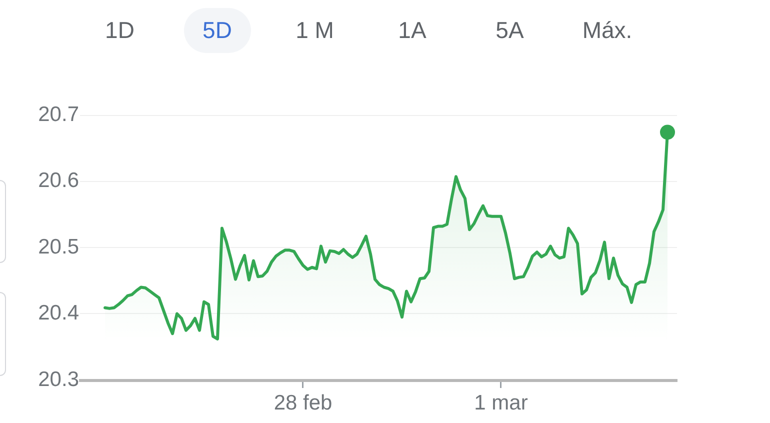 The image size is (770, 423). I want to click on text: 1 M, so click(315, 30).